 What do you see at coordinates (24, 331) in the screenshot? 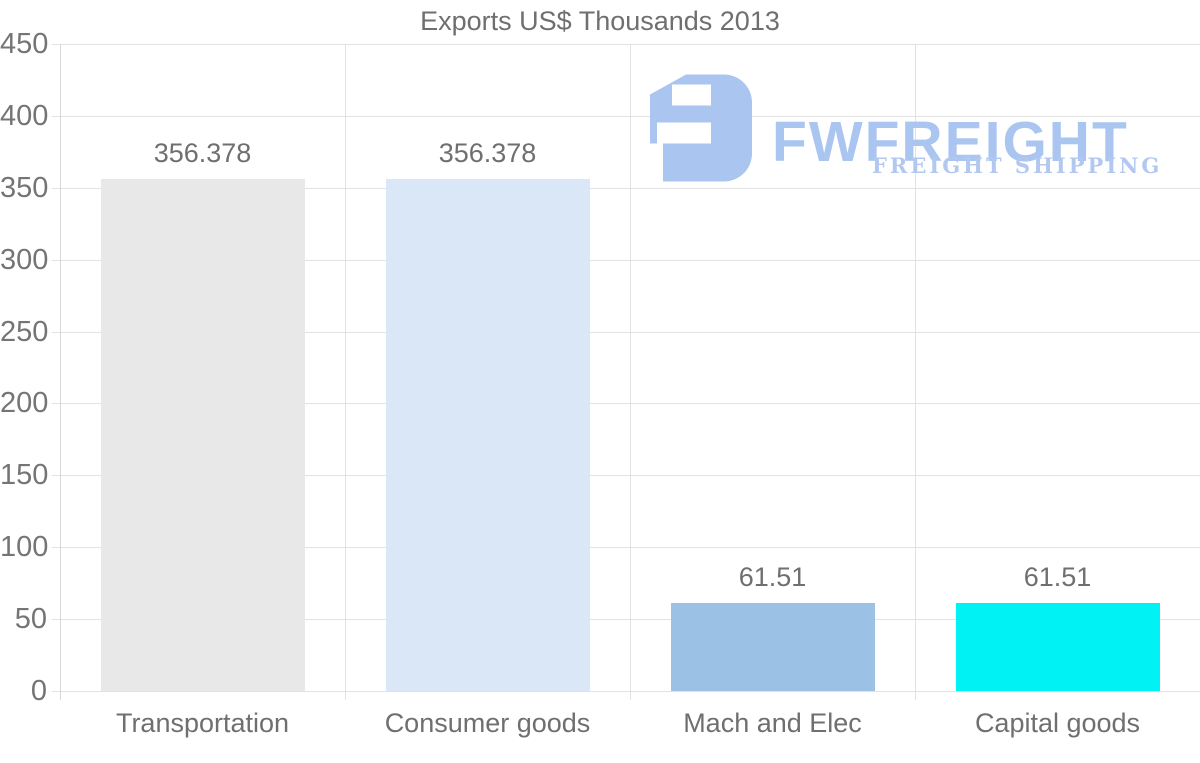
I see `y-tick-label-250: 250` at bounding box center [24, 331].